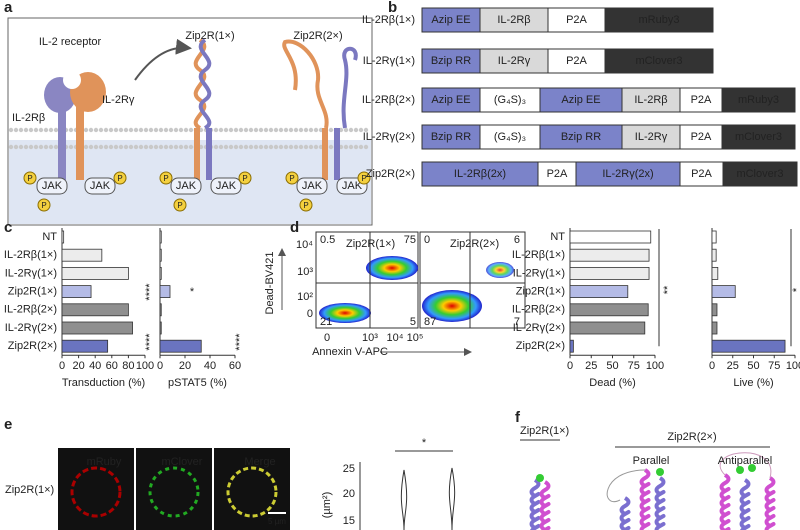 This screenshot has height=530, width=800. I want to click on panel-letter: a, so click(8, 8).